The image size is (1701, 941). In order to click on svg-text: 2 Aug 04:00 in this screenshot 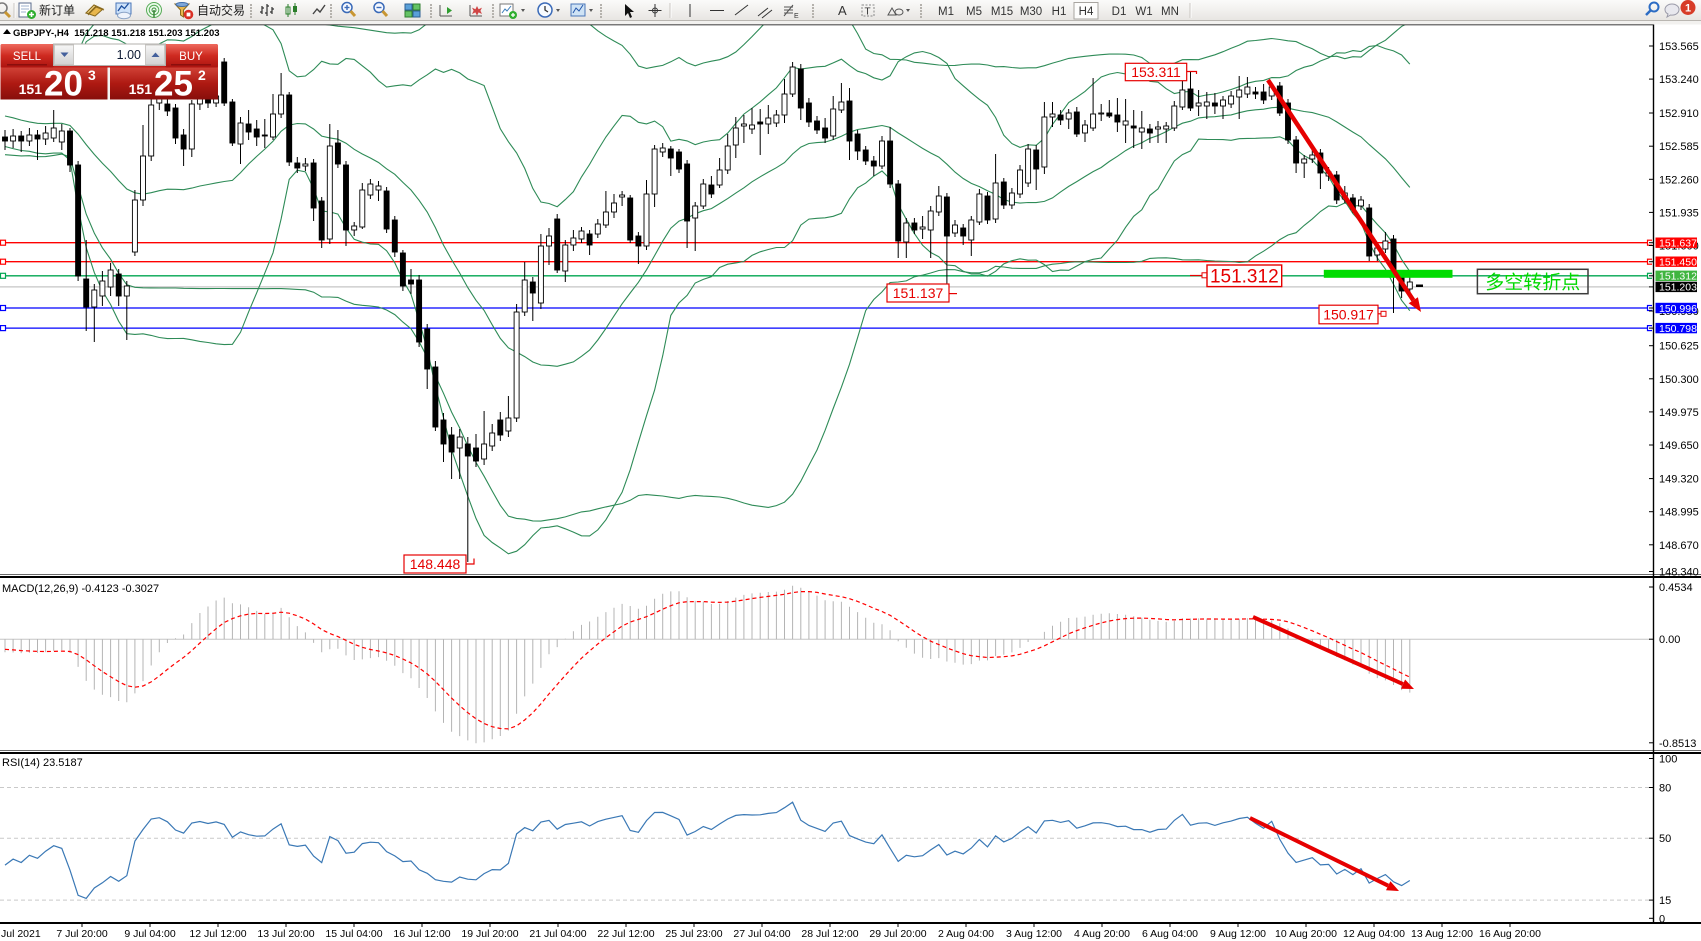, I will do `click(966, 934)`.